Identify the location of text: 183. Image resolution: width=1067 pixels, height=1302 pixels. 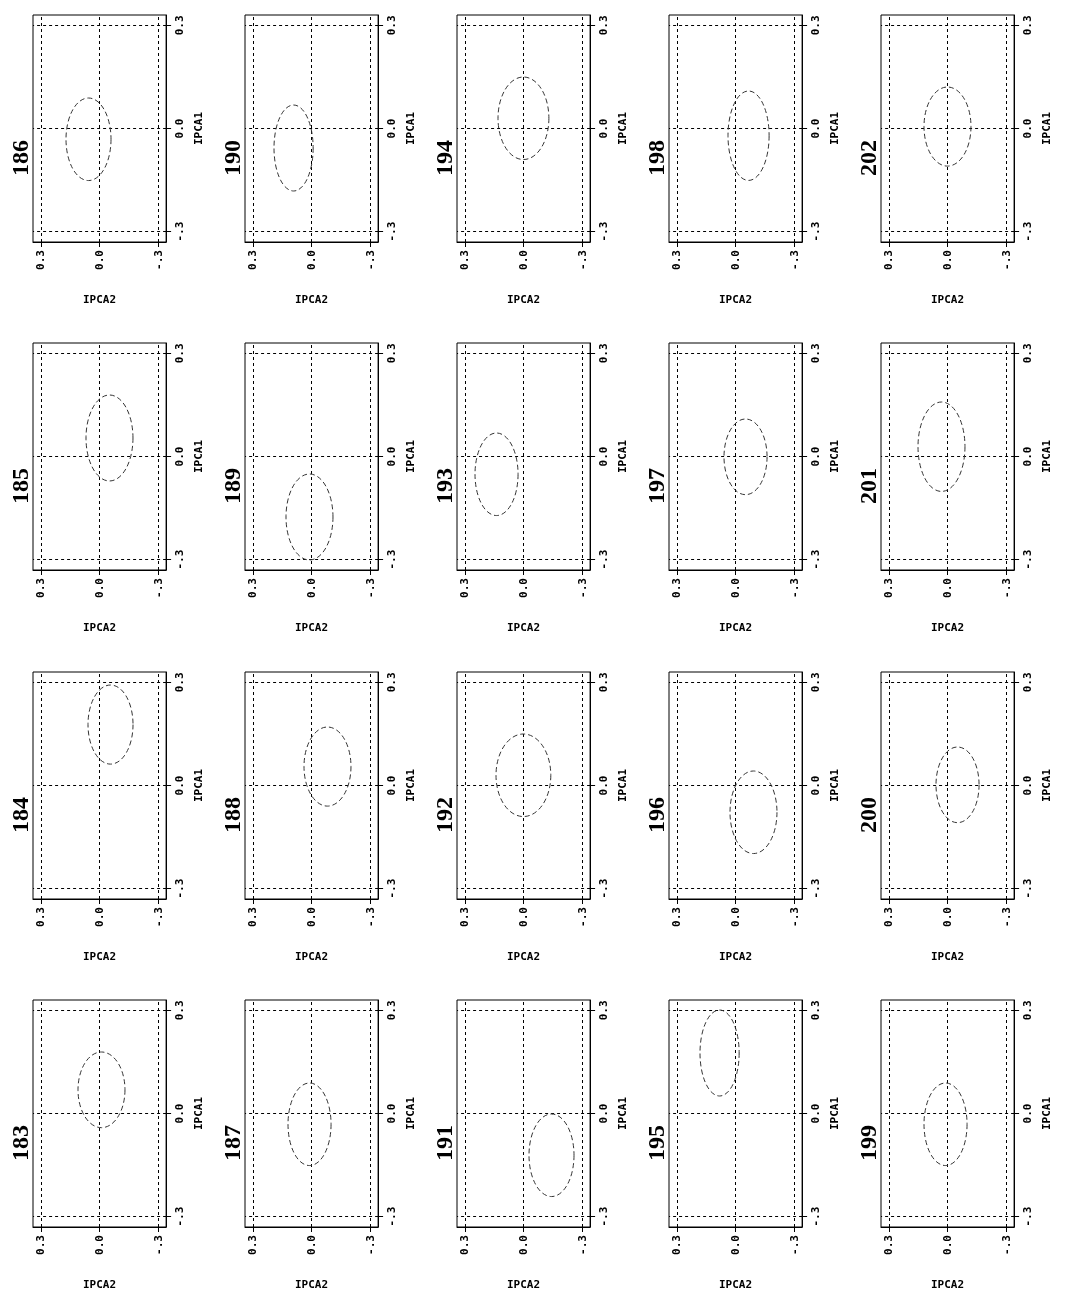
(20, 1143).